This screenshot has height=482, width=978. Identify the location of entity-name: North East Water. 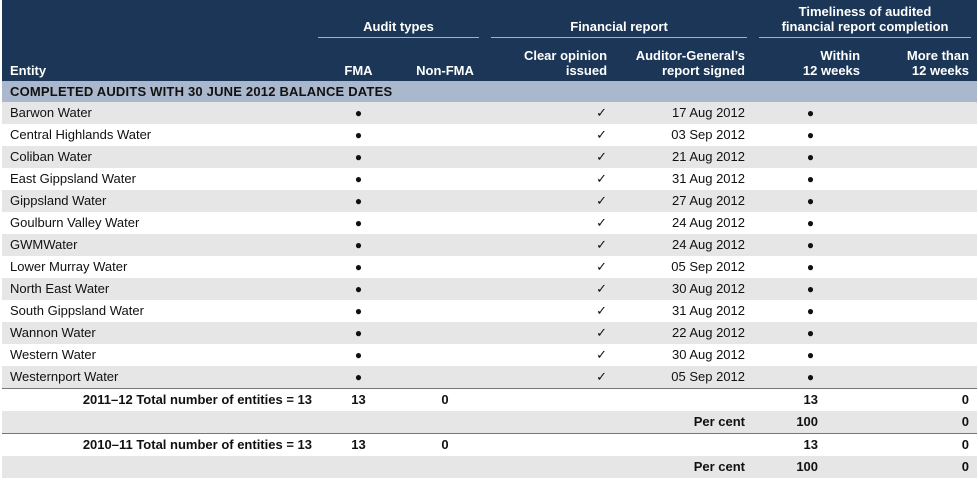
(157, 289).